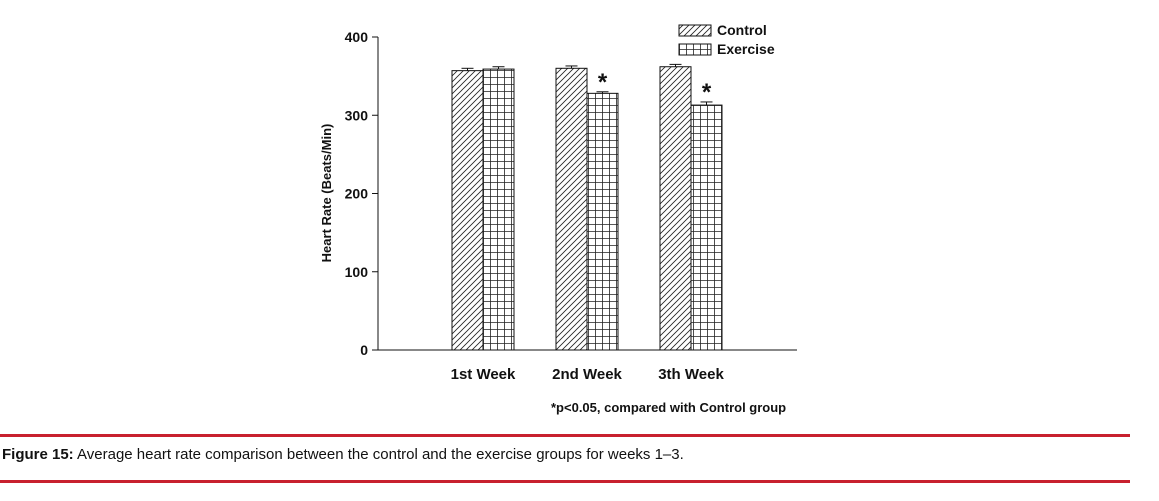 The width and height of the screenshot is (1159, 501). I want to click on legend: Control Exercise, so click(726, 39).